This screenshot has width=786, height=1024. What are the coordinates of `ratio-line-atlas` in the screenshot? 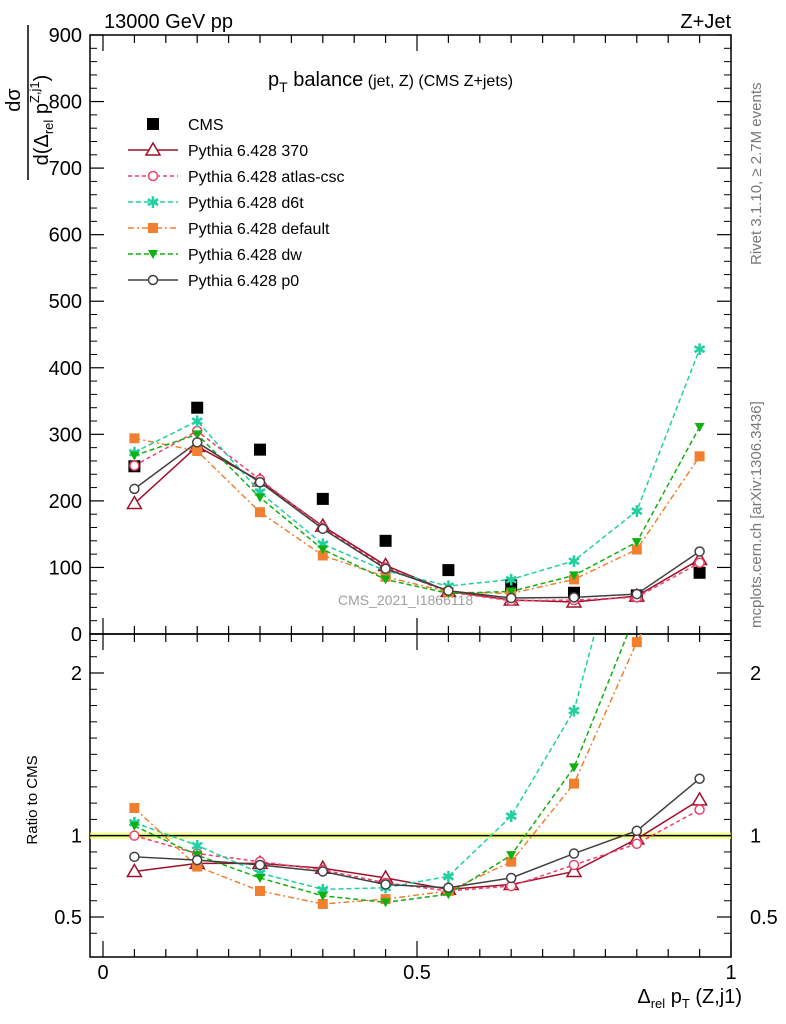 It's located at (417, 850).